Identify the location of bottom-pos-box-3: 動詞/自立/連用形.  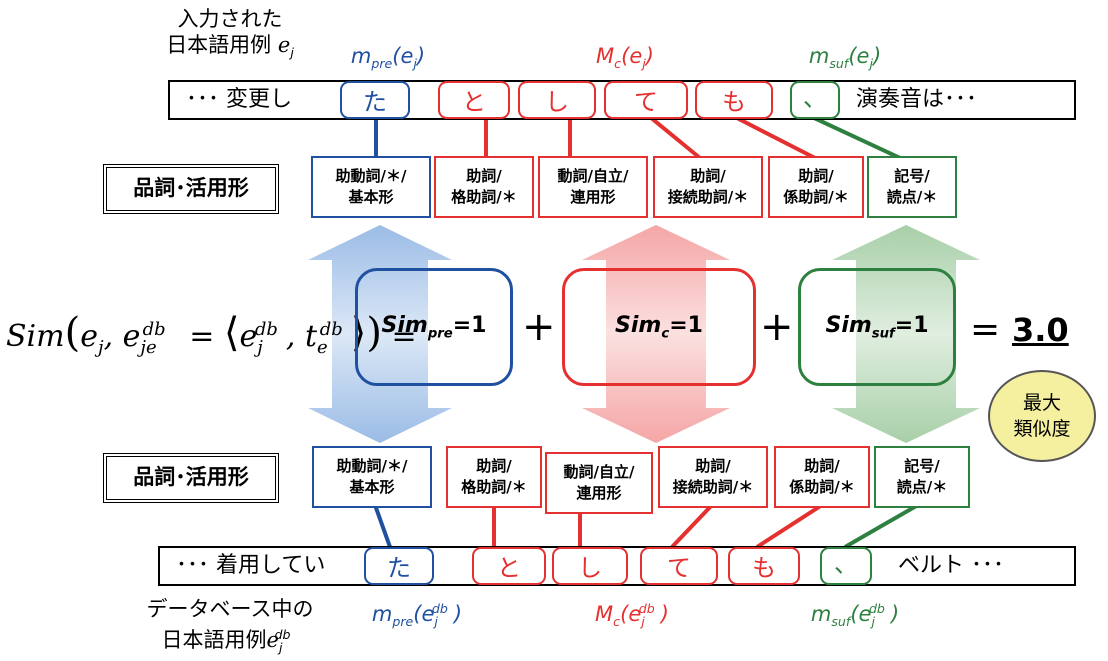
(599, 483).